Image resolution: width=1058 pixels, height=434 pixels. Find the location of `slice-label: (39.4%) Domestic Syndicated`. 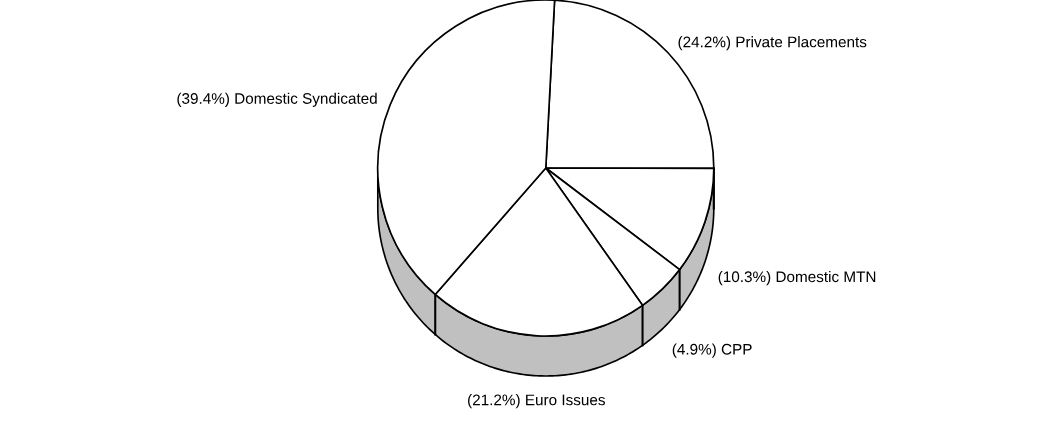

slice-label: (39.4%) Domestic Syndicated is located at coordinates (277, 99).